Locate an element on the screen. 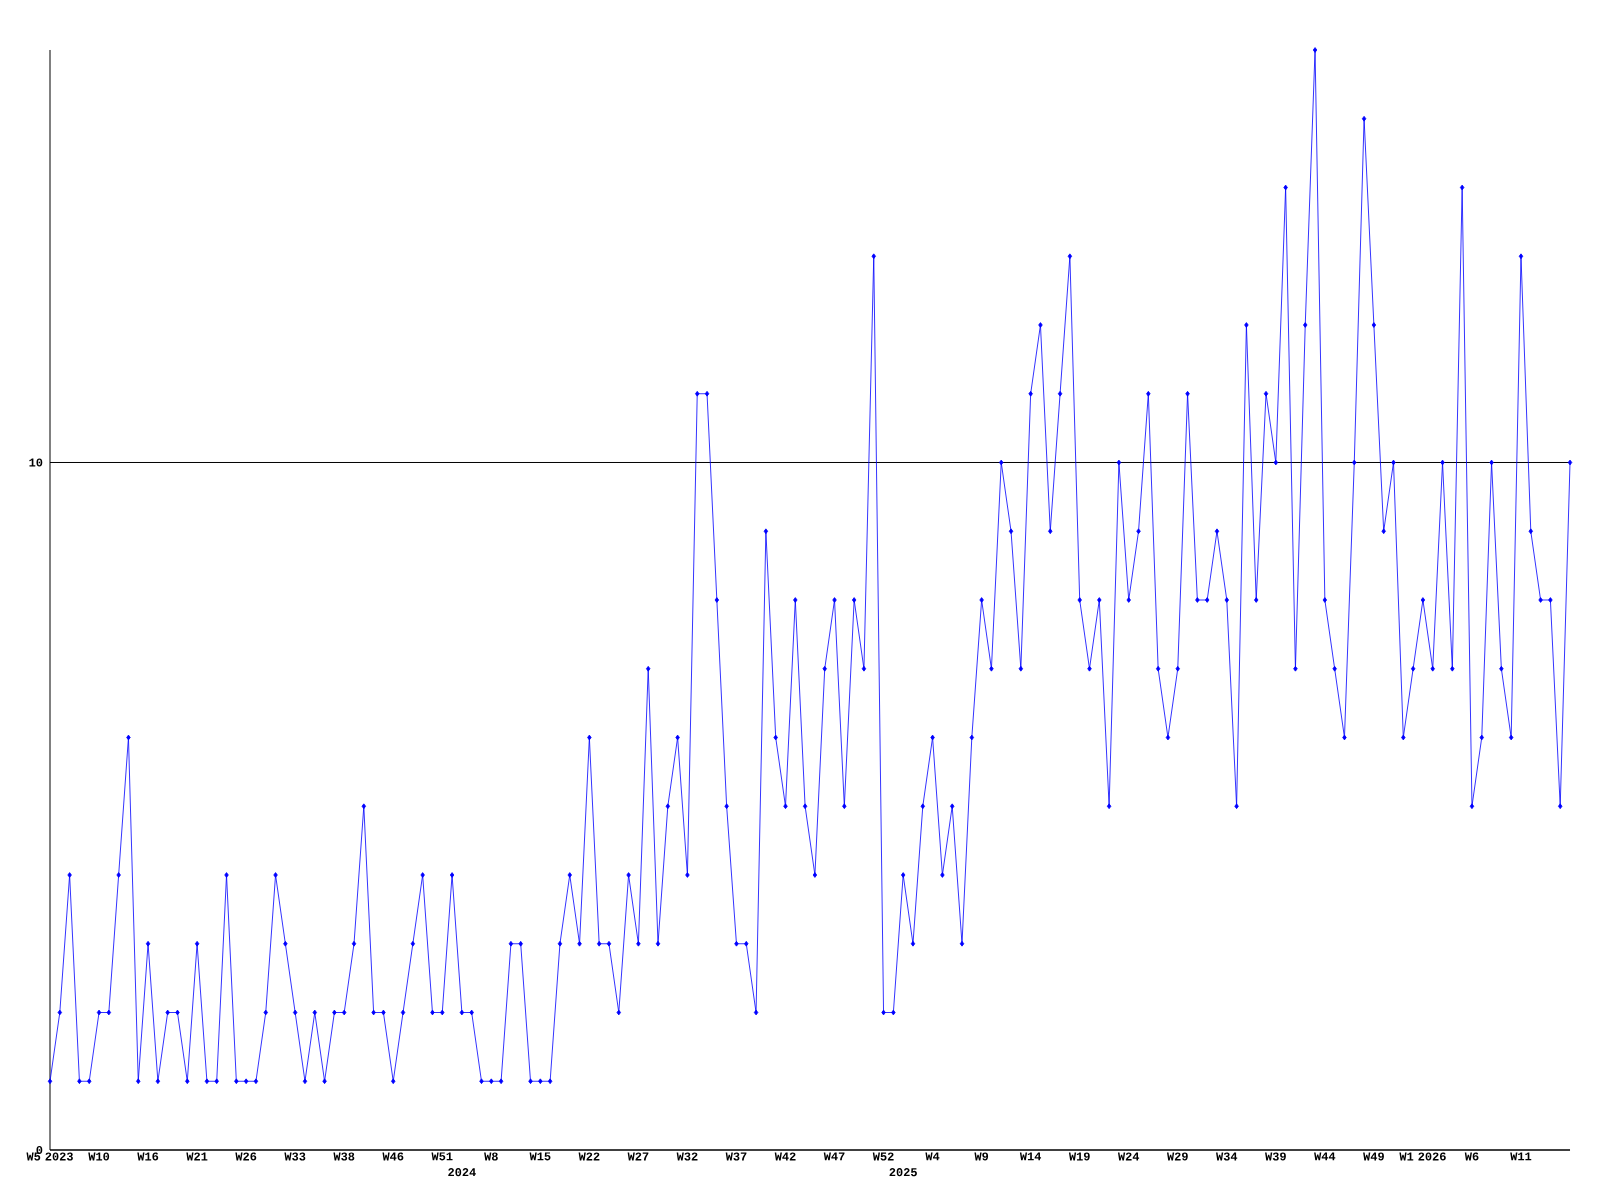  x-tick-label: W26 is located at coordinates (246, 1156).